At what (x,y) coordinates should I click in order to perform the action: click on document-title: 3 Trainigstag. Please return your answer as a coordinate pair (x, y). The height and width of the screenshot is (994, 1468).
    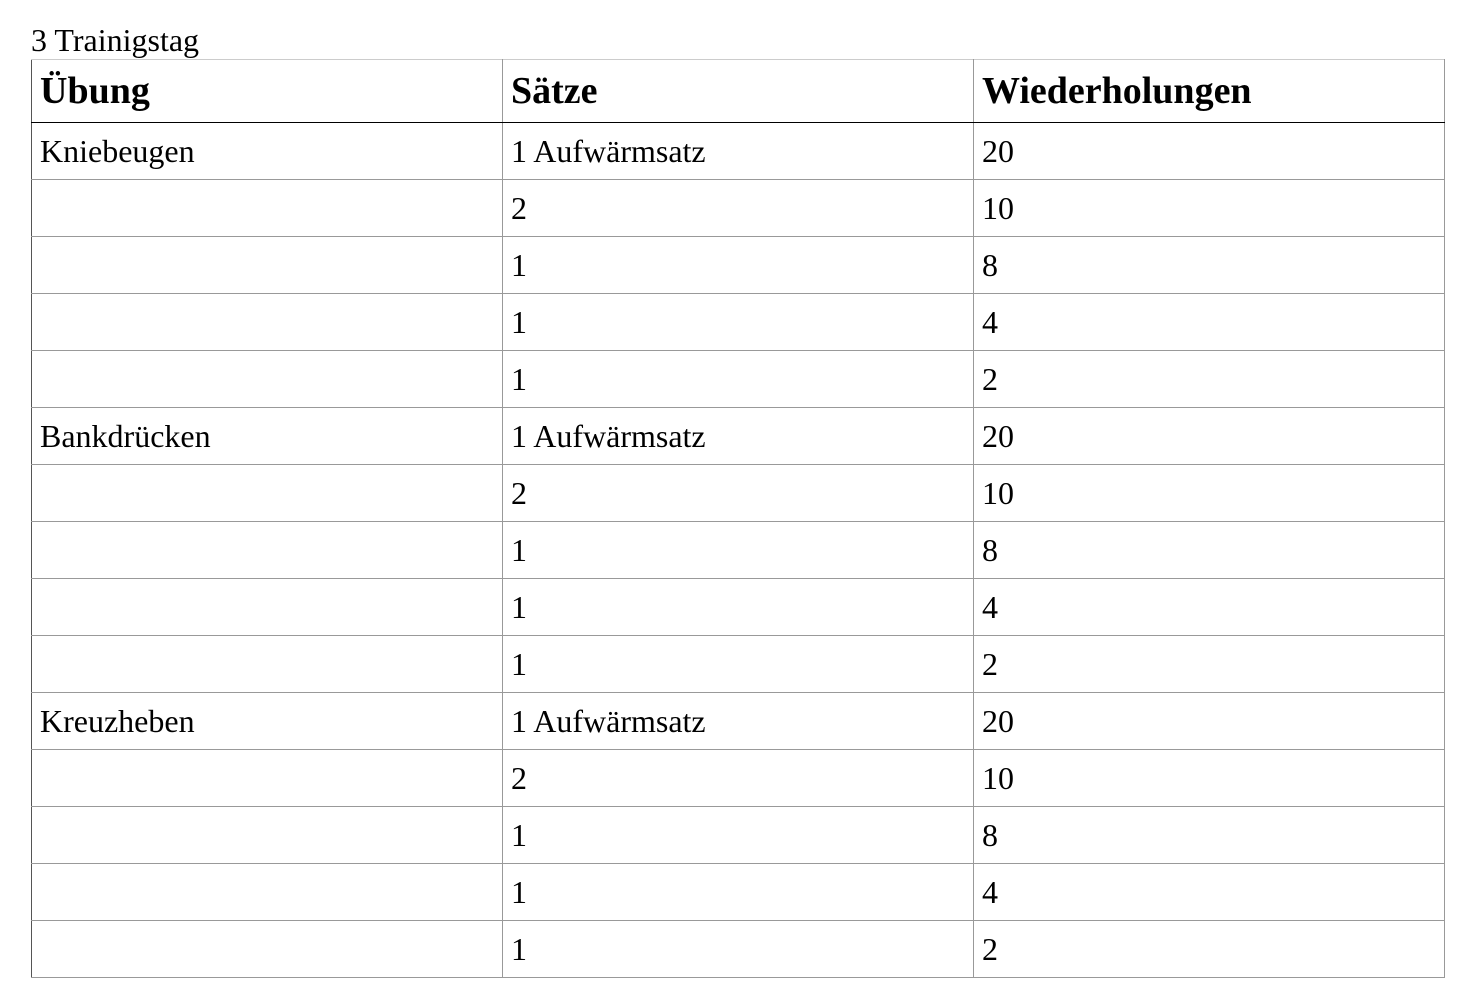
    Looking at the image, I should click on (115, 40).